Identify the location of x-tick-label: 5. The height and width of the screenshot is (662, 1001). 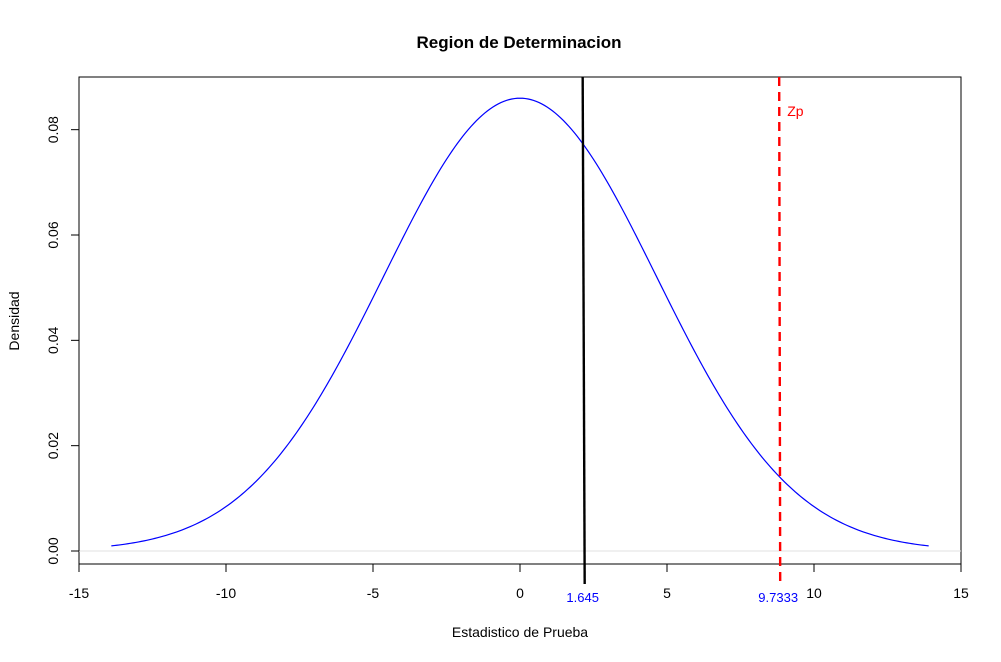
(667, 593).